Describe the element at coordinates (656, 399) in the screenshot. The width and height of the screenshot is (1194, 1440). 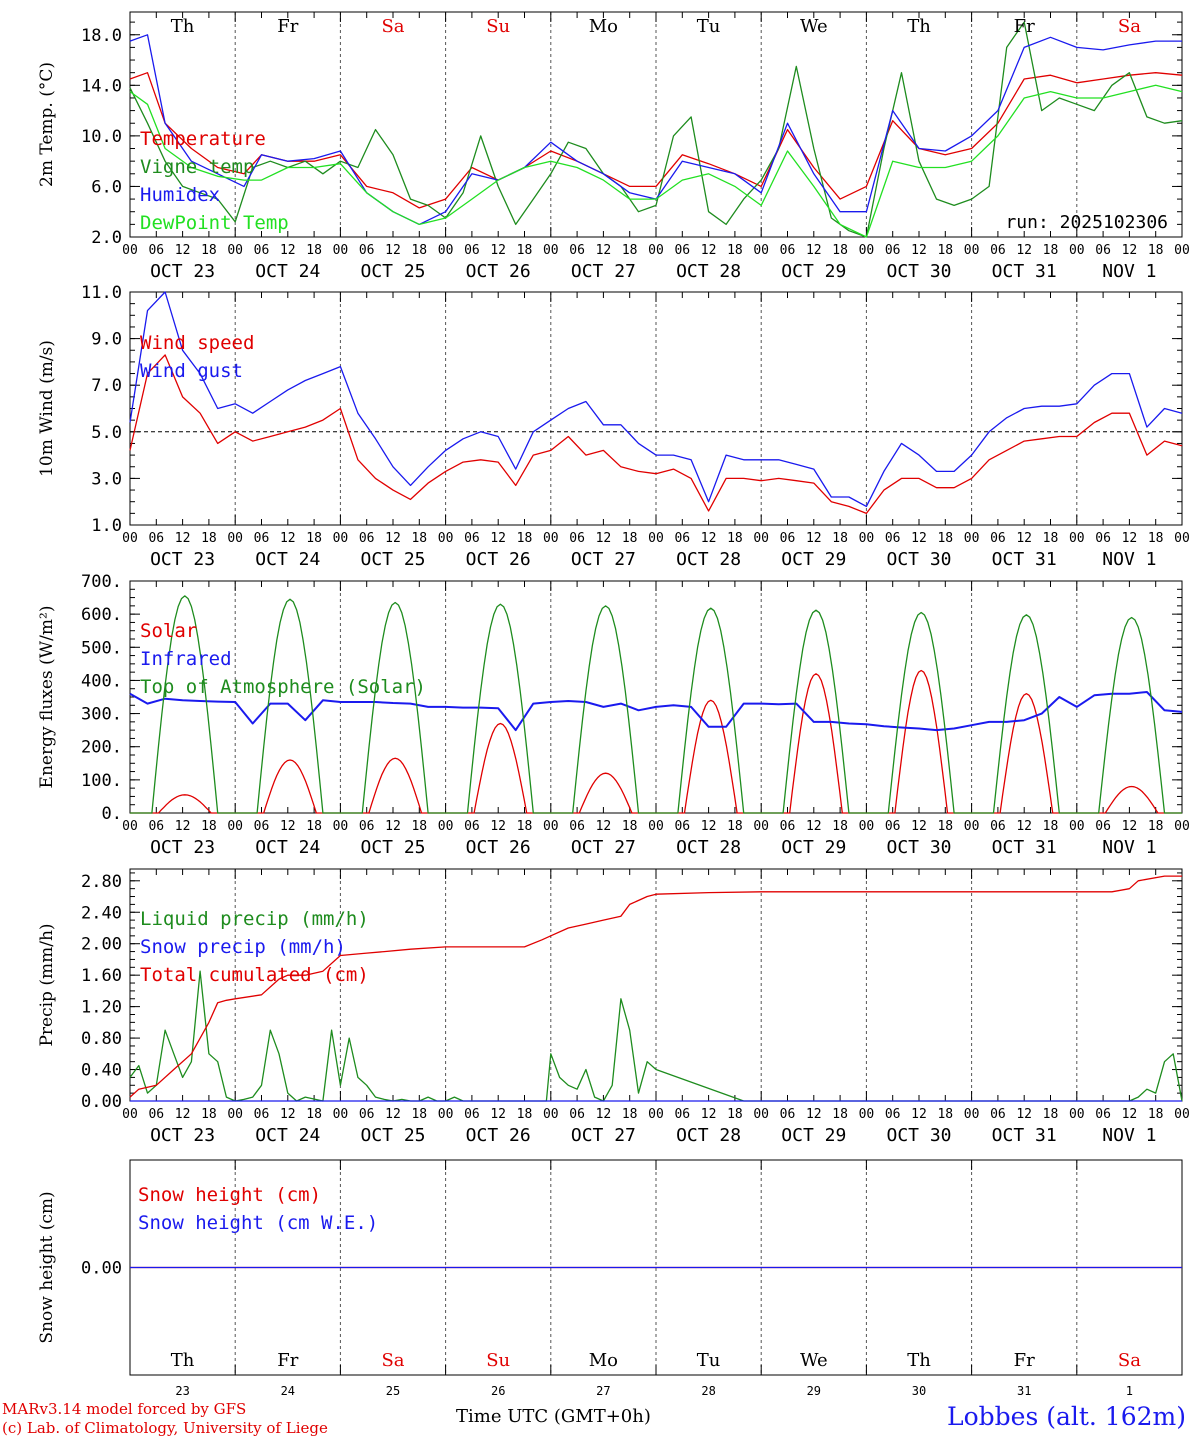
I see `series-line-wind-gust` at that location.